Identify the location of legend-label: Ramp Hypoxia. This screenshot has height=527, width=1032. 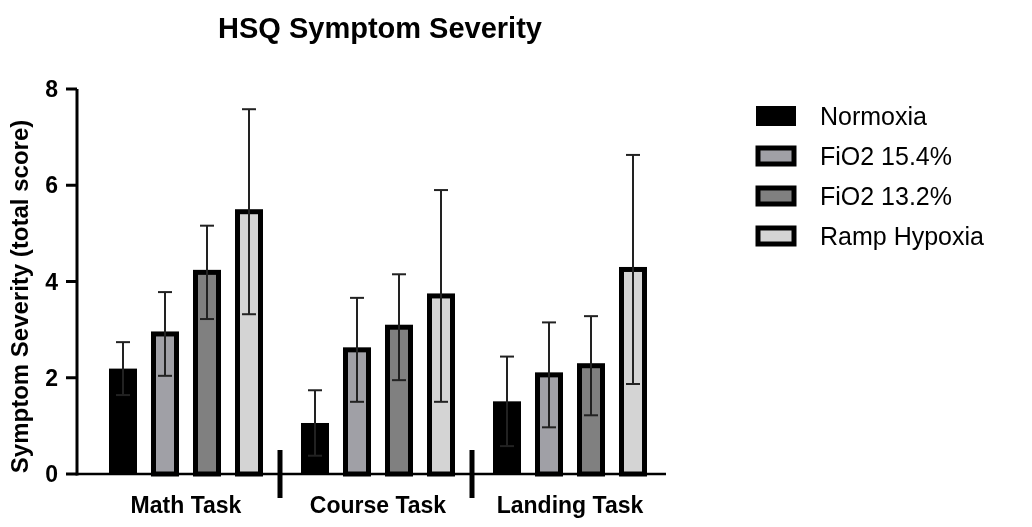
(902, 236).